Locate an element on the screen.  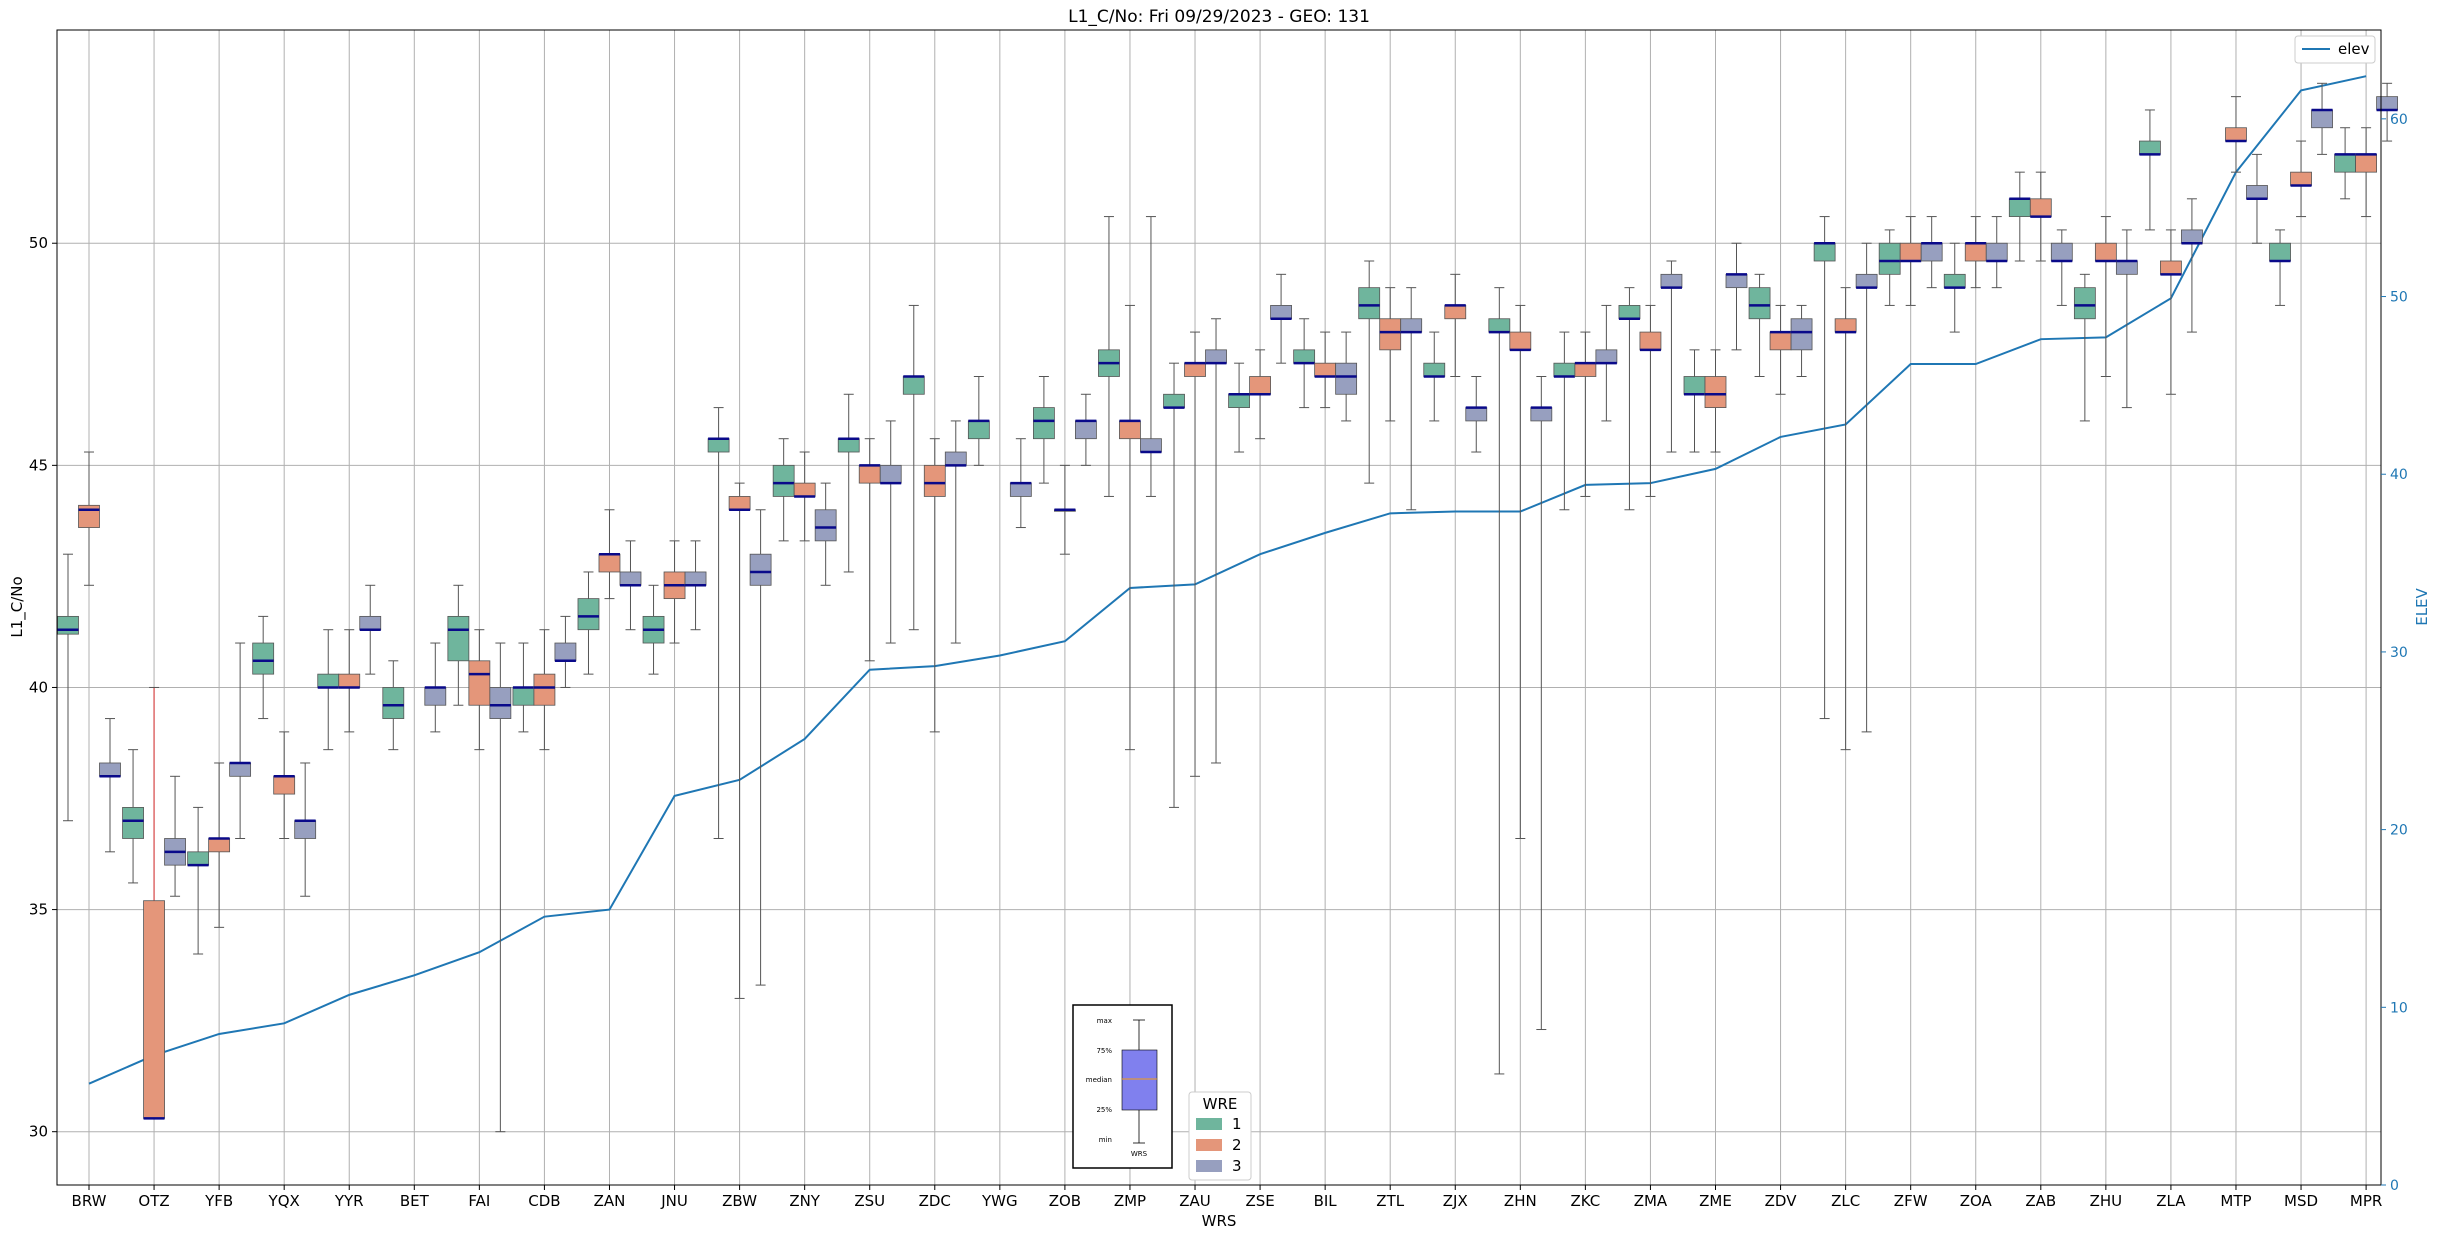
inset-label-q1: 25% is located at coordinates (1104, 1110).